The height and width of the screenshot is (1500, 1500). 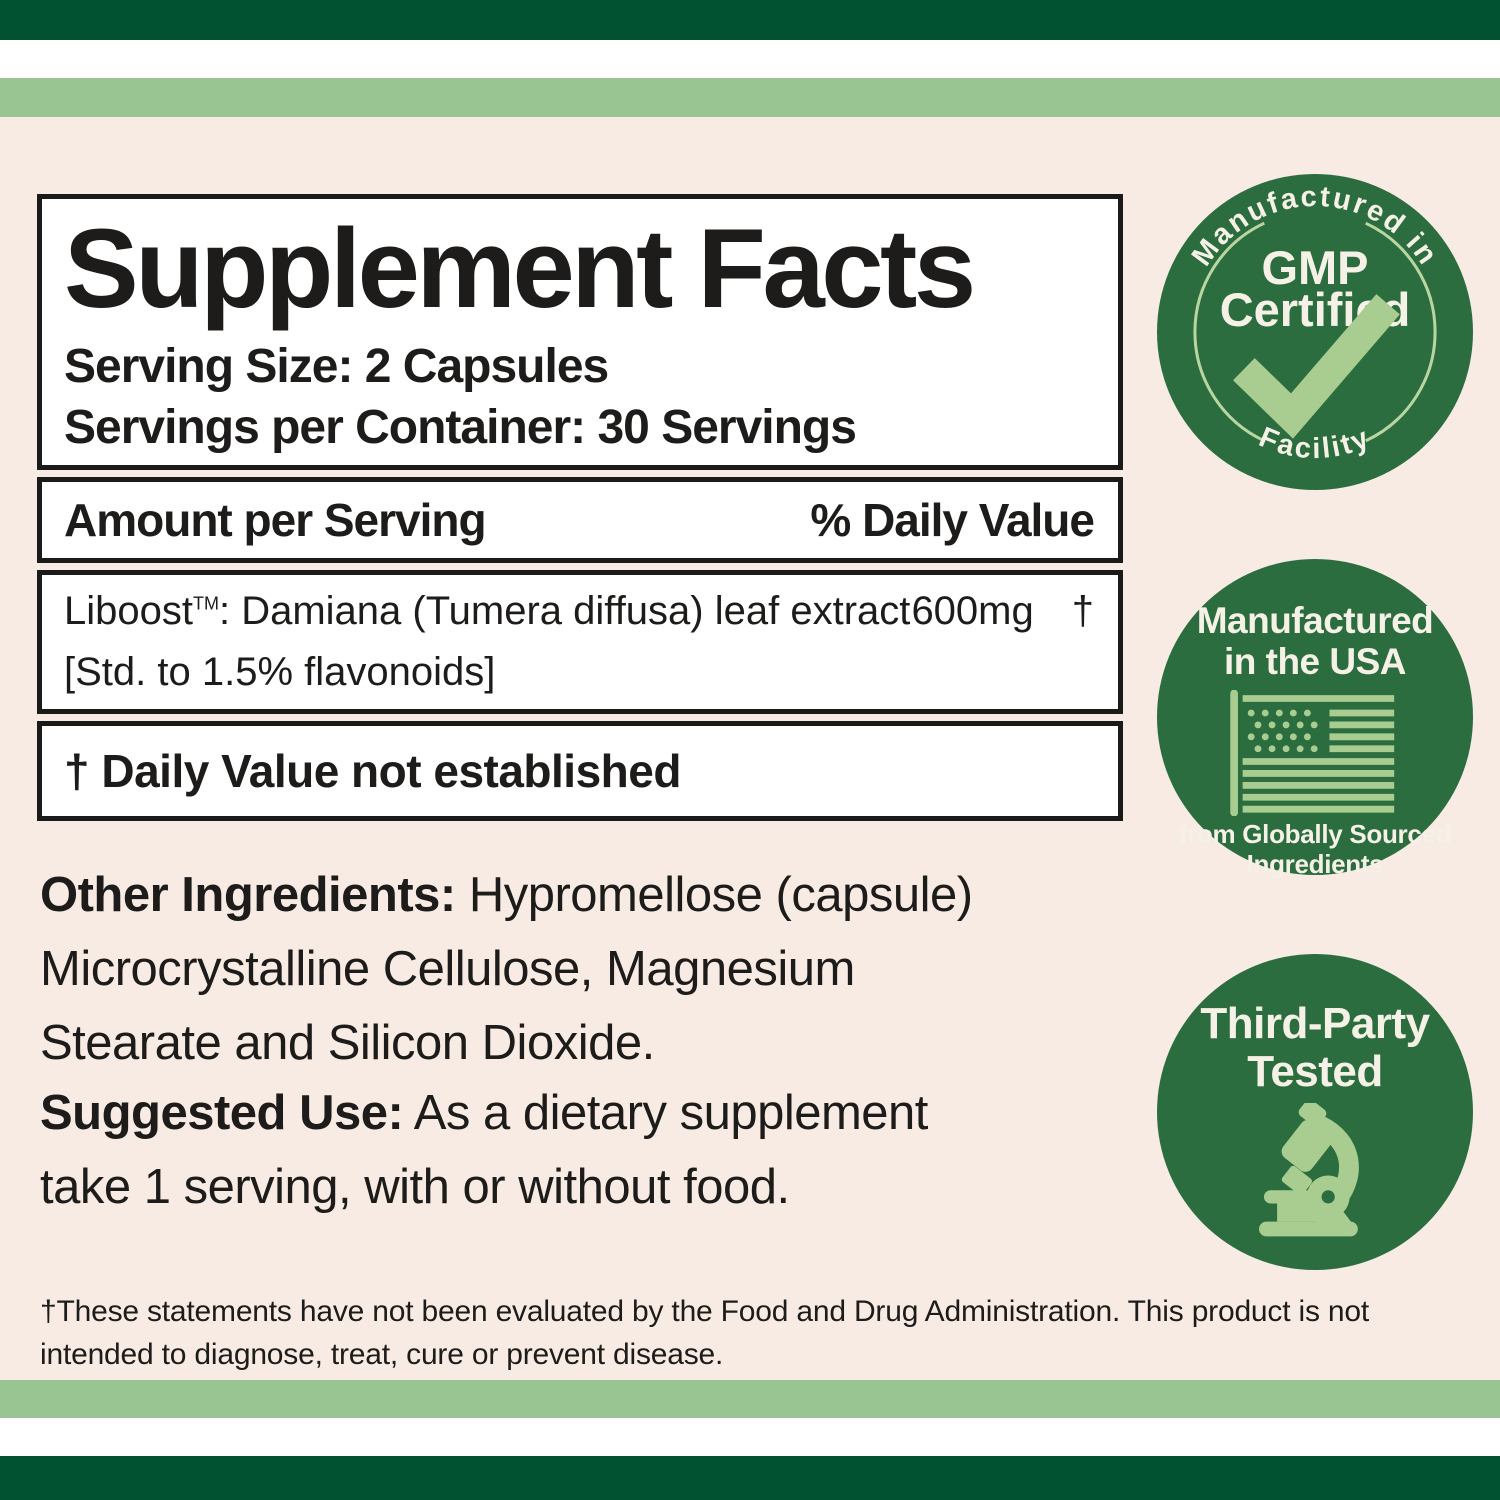 What do you see at coordinates (460, 428) in the screenshot?
I see `servings-per-container: Servings per Container: 30 Servings` at bounding box center [460, 428].